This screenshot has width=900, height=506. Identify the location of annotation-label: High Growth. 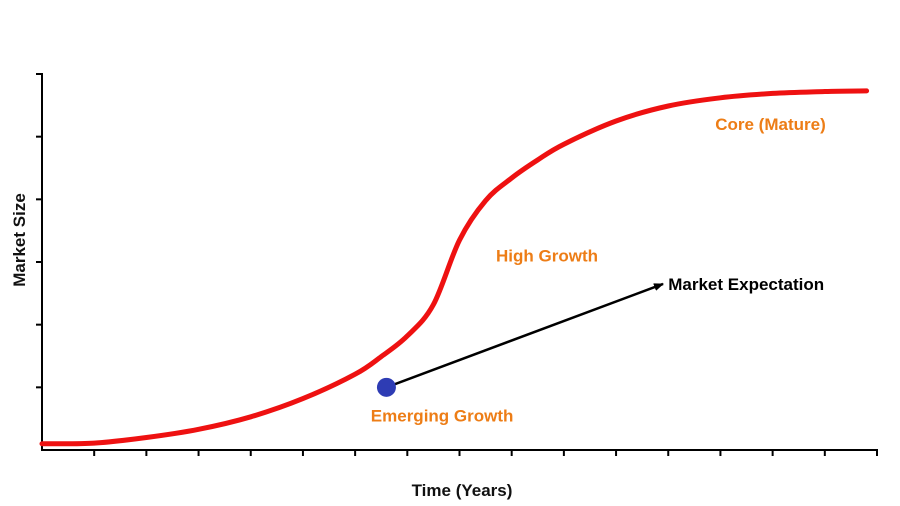
(547, 256).